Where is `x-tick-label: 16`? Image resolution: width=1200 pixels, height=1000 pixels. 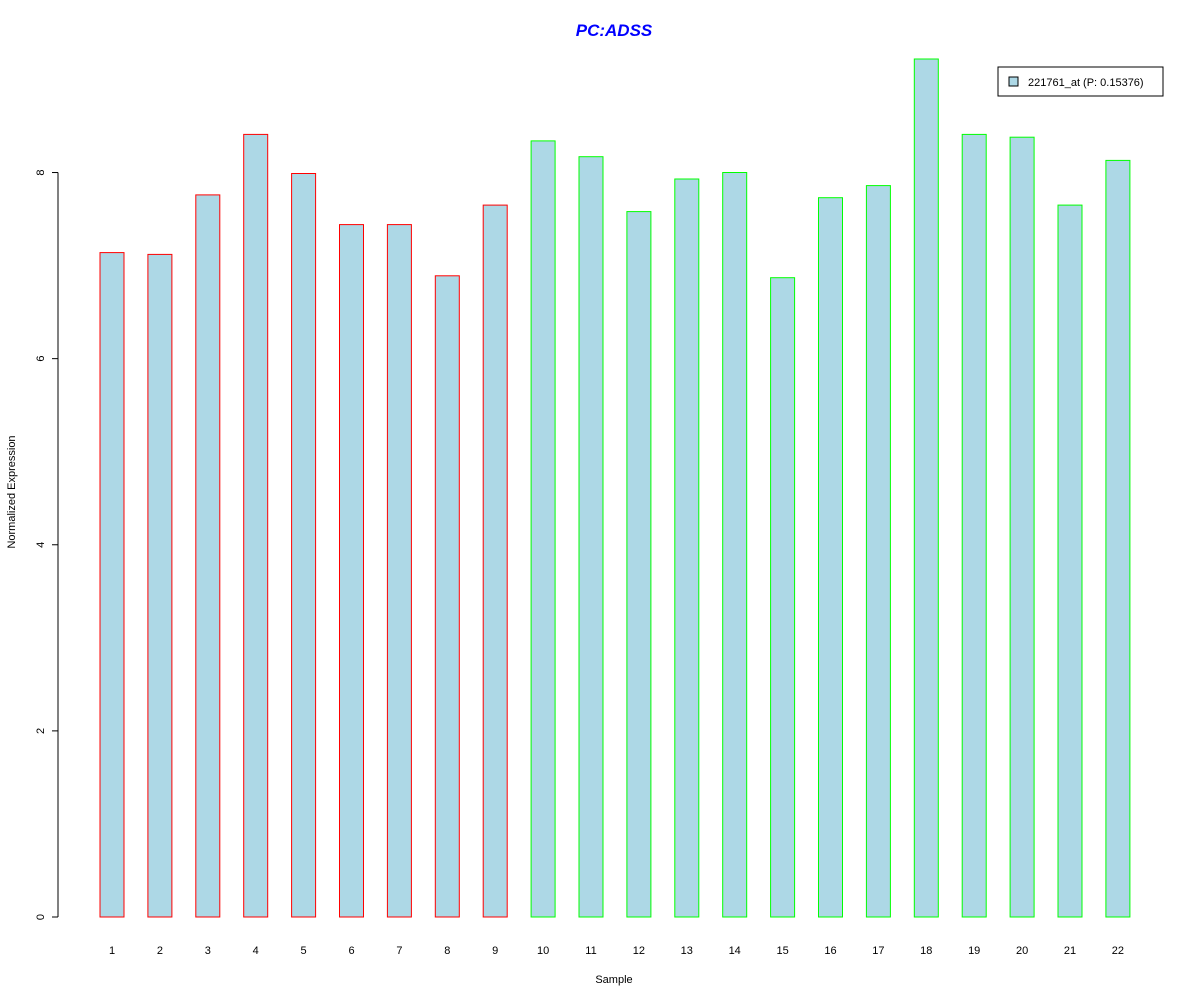 x-tick-label: 16 is located at coordinates (830, 951).